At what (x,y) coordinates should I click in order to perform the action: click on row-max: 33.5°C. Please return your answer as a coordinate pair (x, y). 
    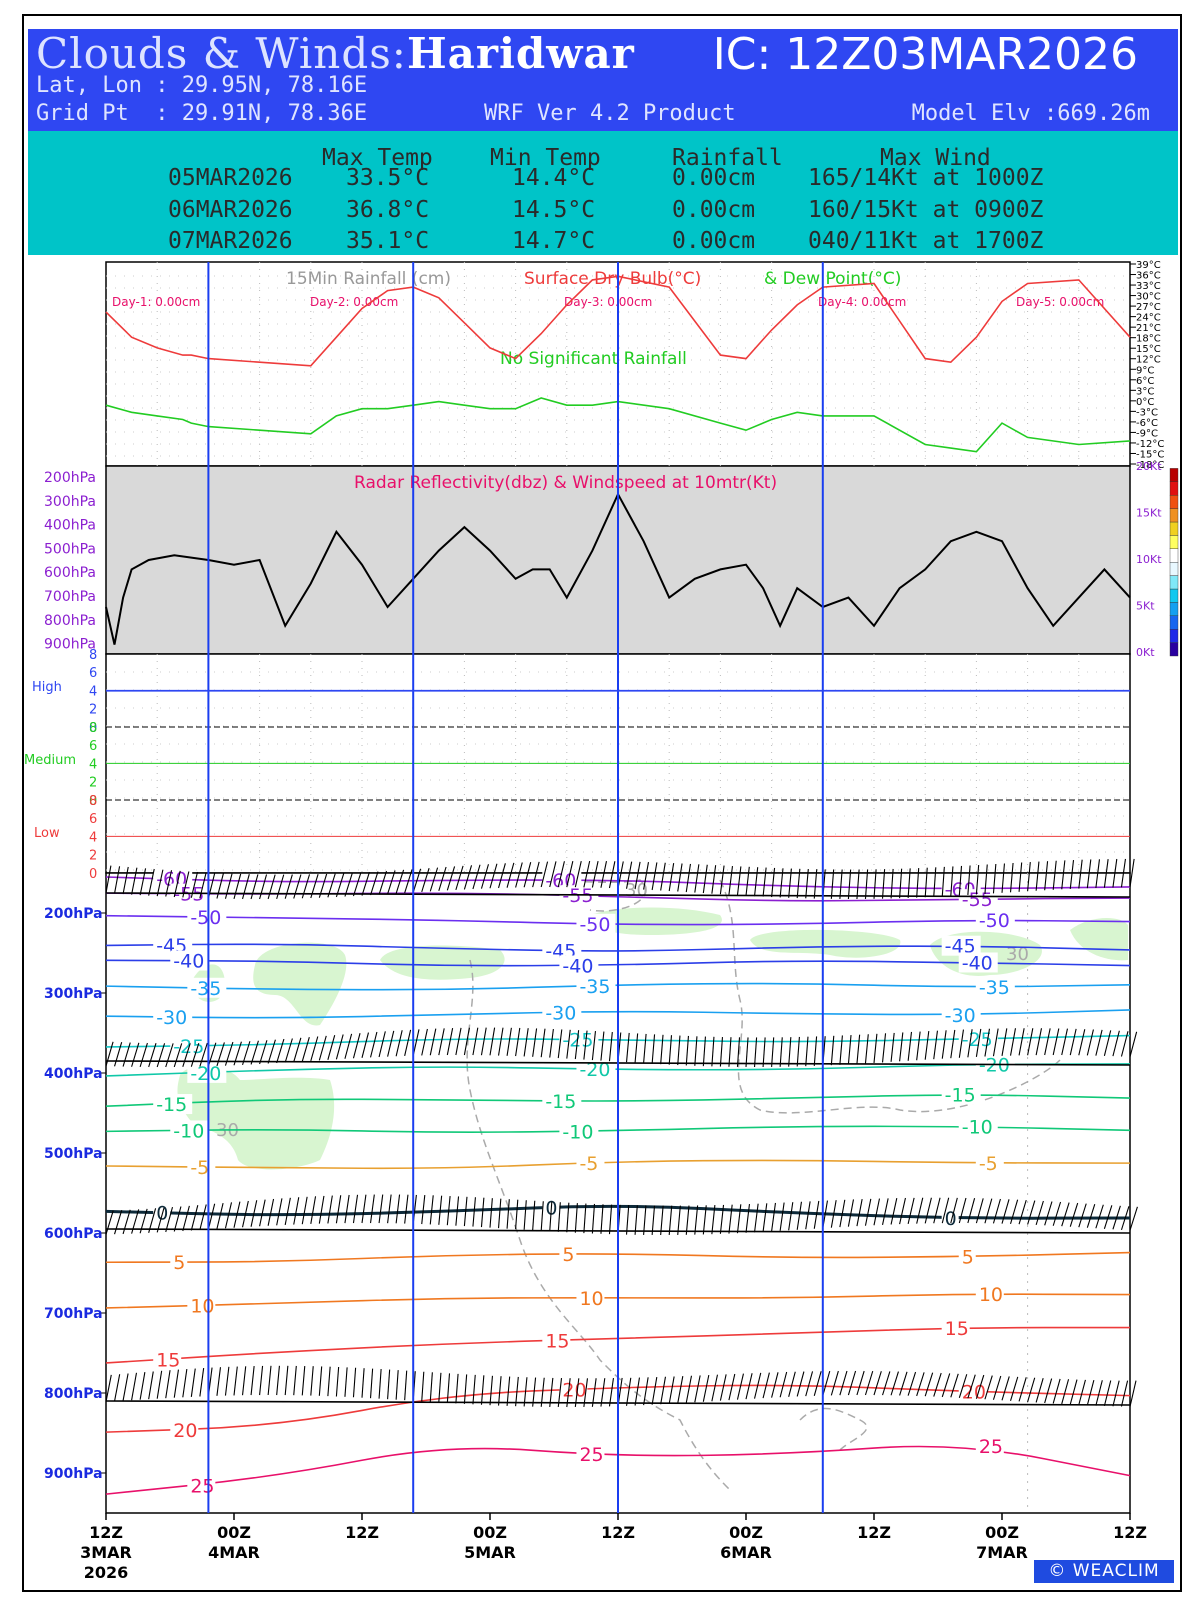
    Looking at the image, I should click on (388, 178).